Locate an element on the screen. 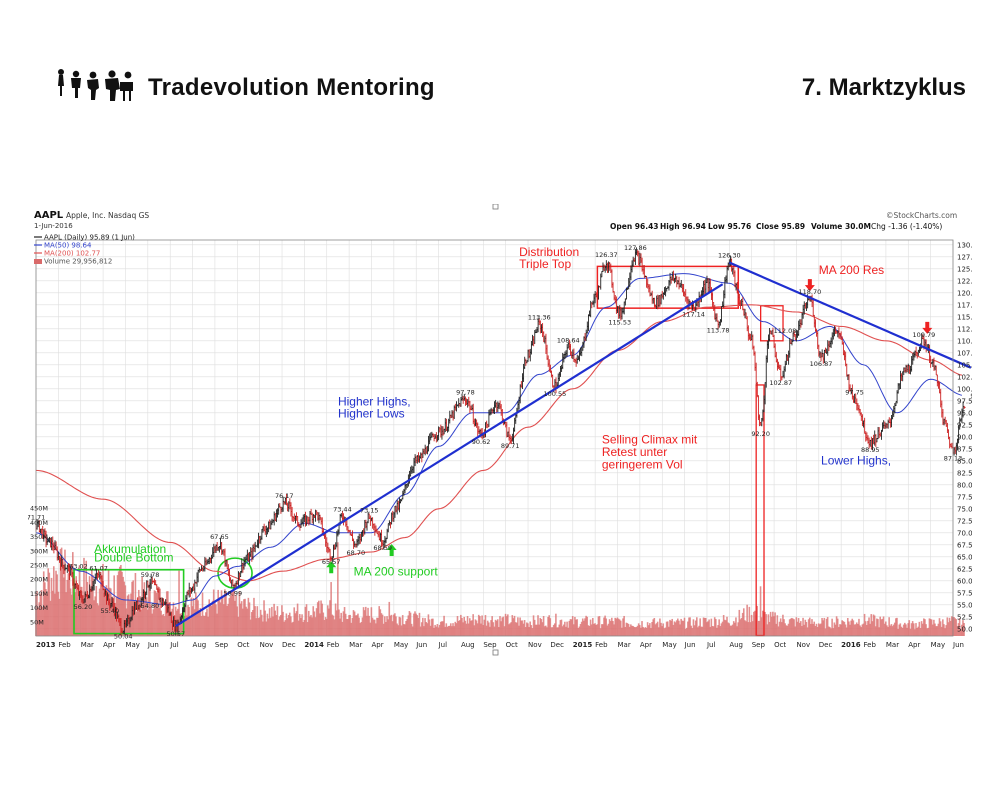  price-point-label: 73.44 is located at coordinates (342, 509).